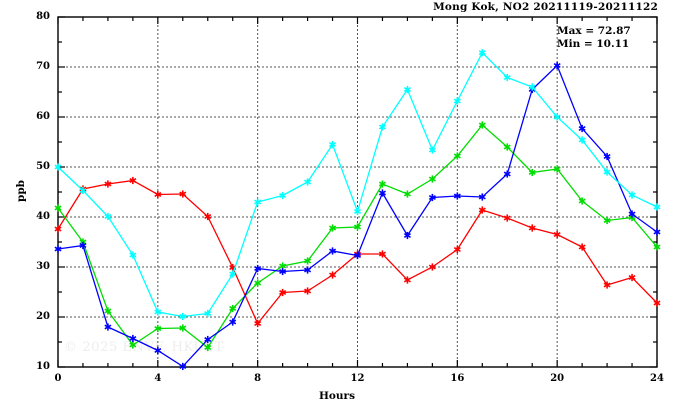 This screenshot has width=674, height=409. Describe the element at coordinates (657, 378) in the screenshot. I see `x-tick-label: 24` at that location.